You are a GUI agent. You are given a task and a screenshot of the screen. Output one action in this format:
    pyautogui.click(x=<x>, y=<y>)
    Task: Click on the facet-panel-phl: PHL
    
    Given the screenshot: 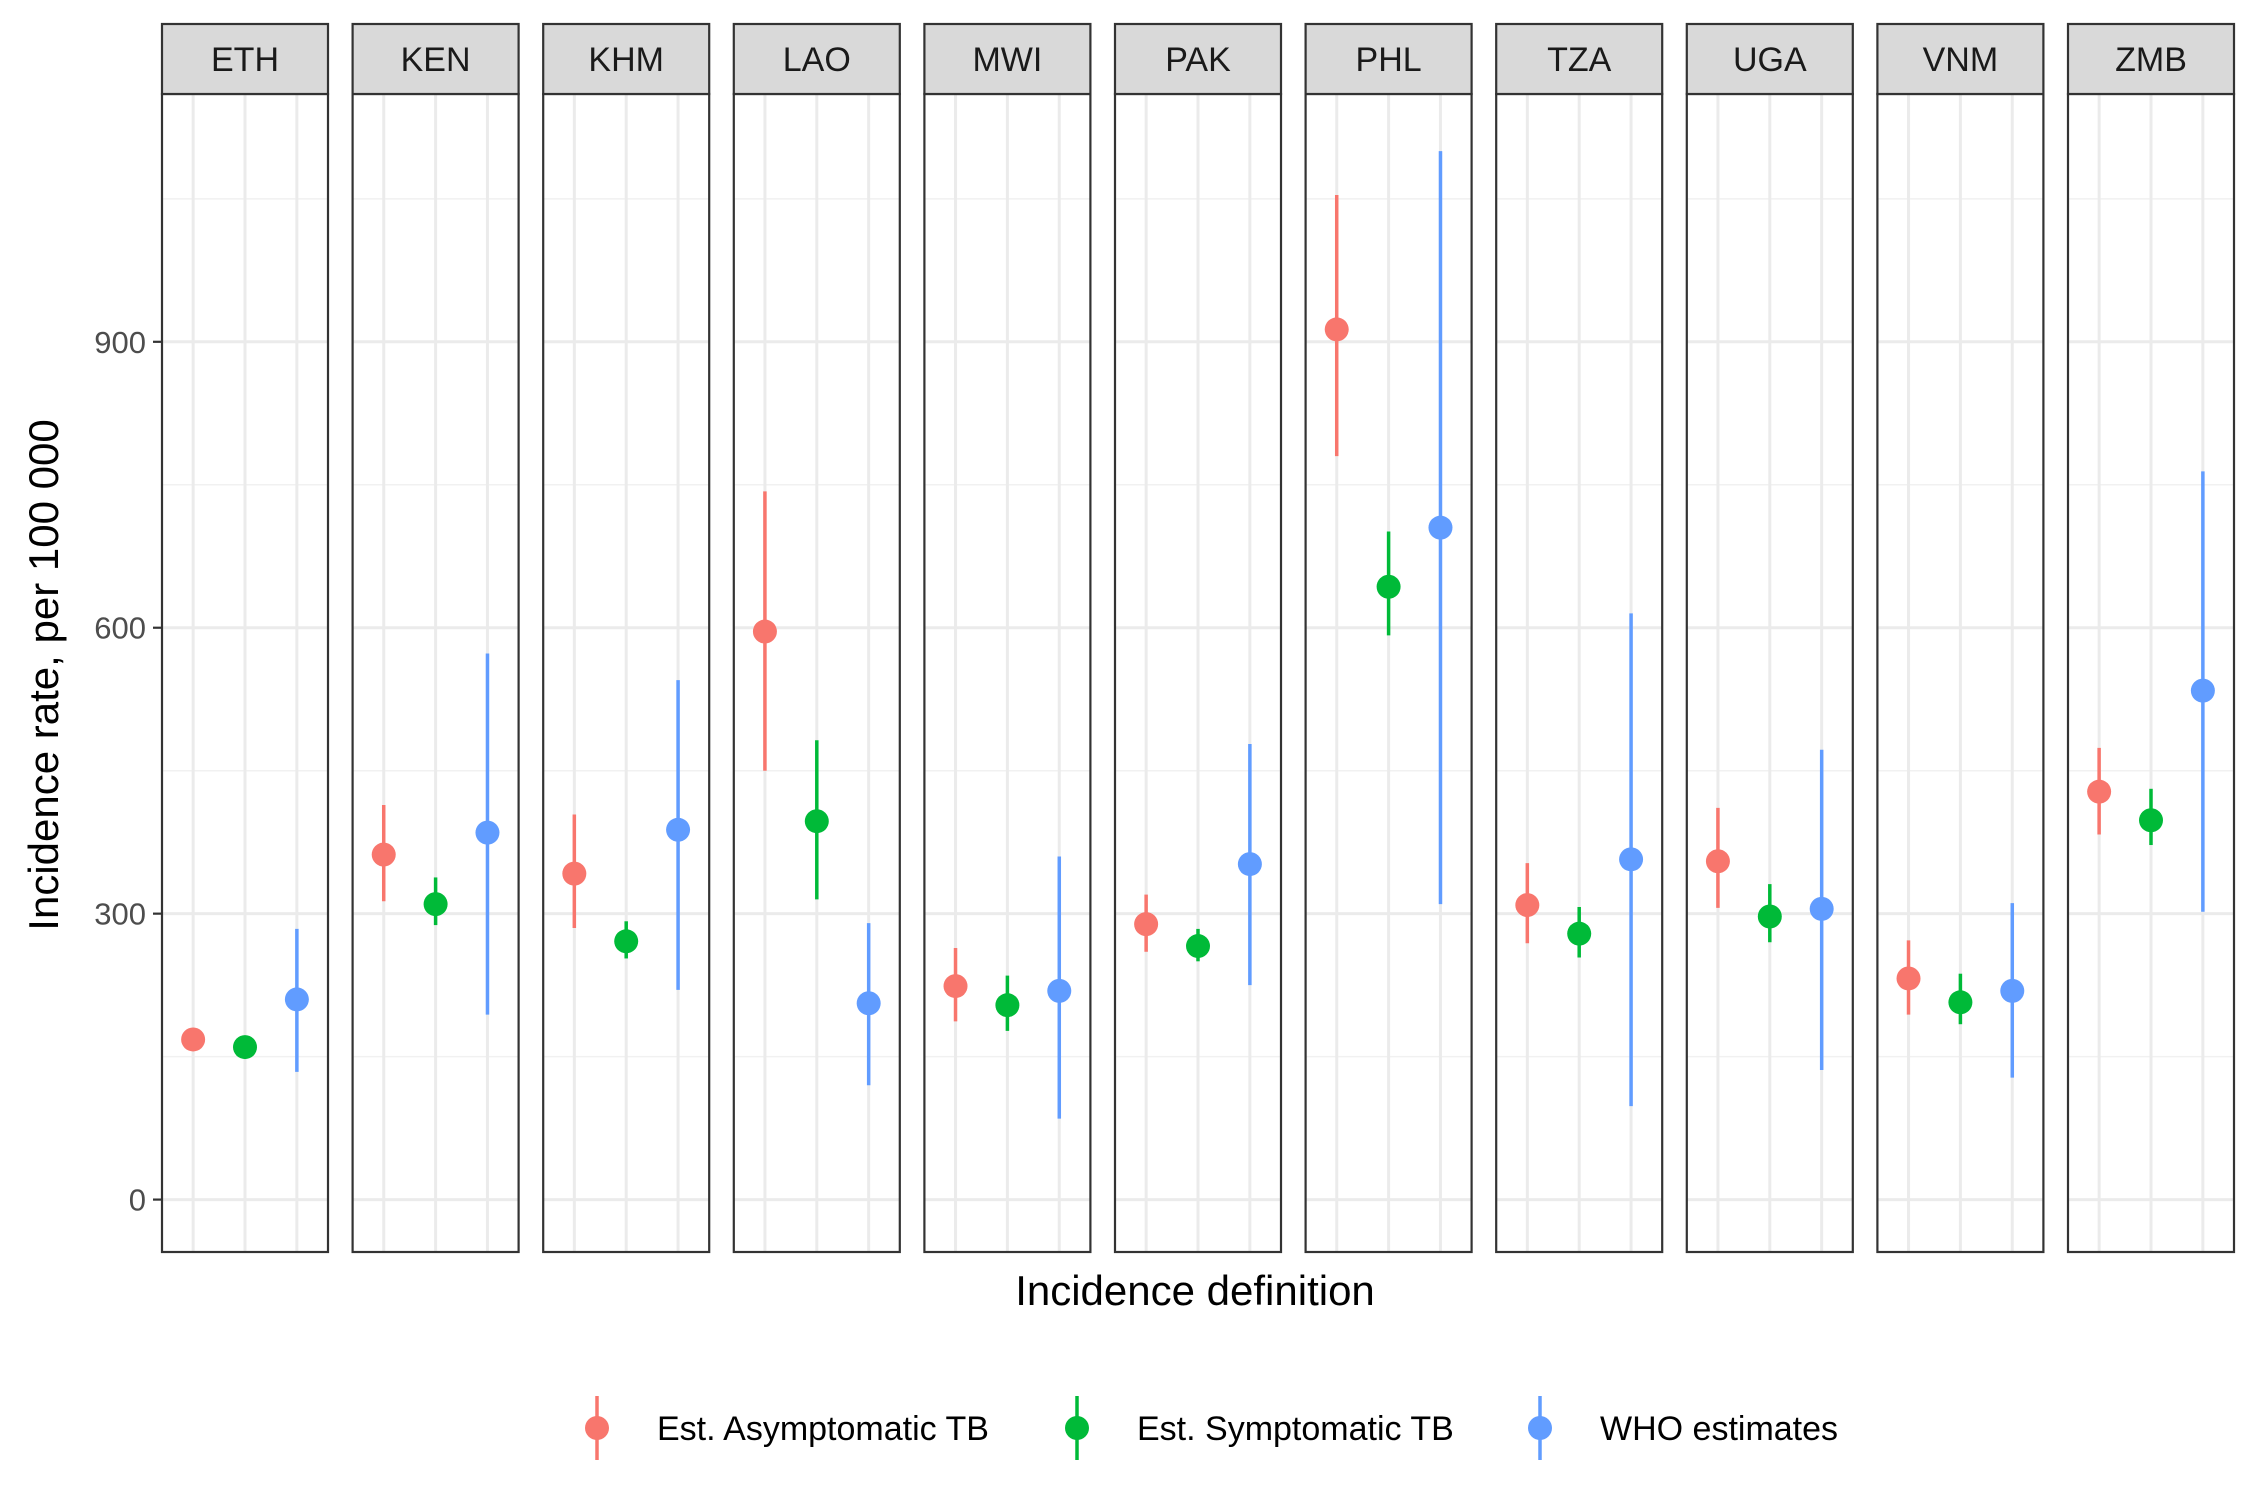 What is the action you would take?
    pyautogui.click(x=1388, y=638)
    